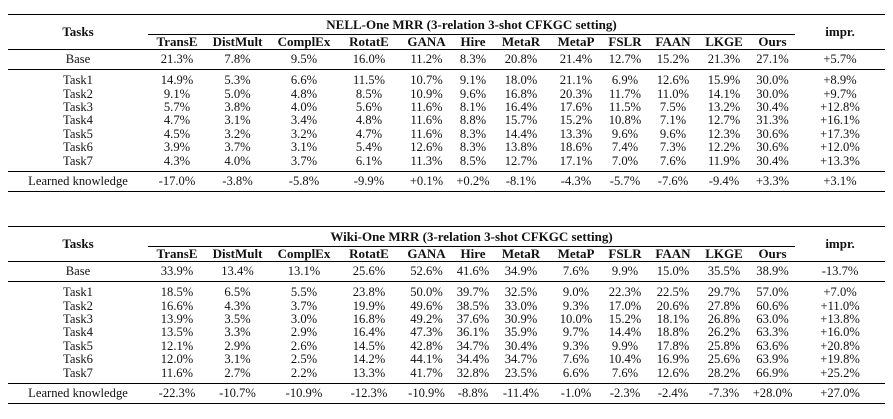  What do you see at coordinates (521, 254) in the screenshot?
I see `model-header-metar: MetaR` at bounding box center [521, 254].